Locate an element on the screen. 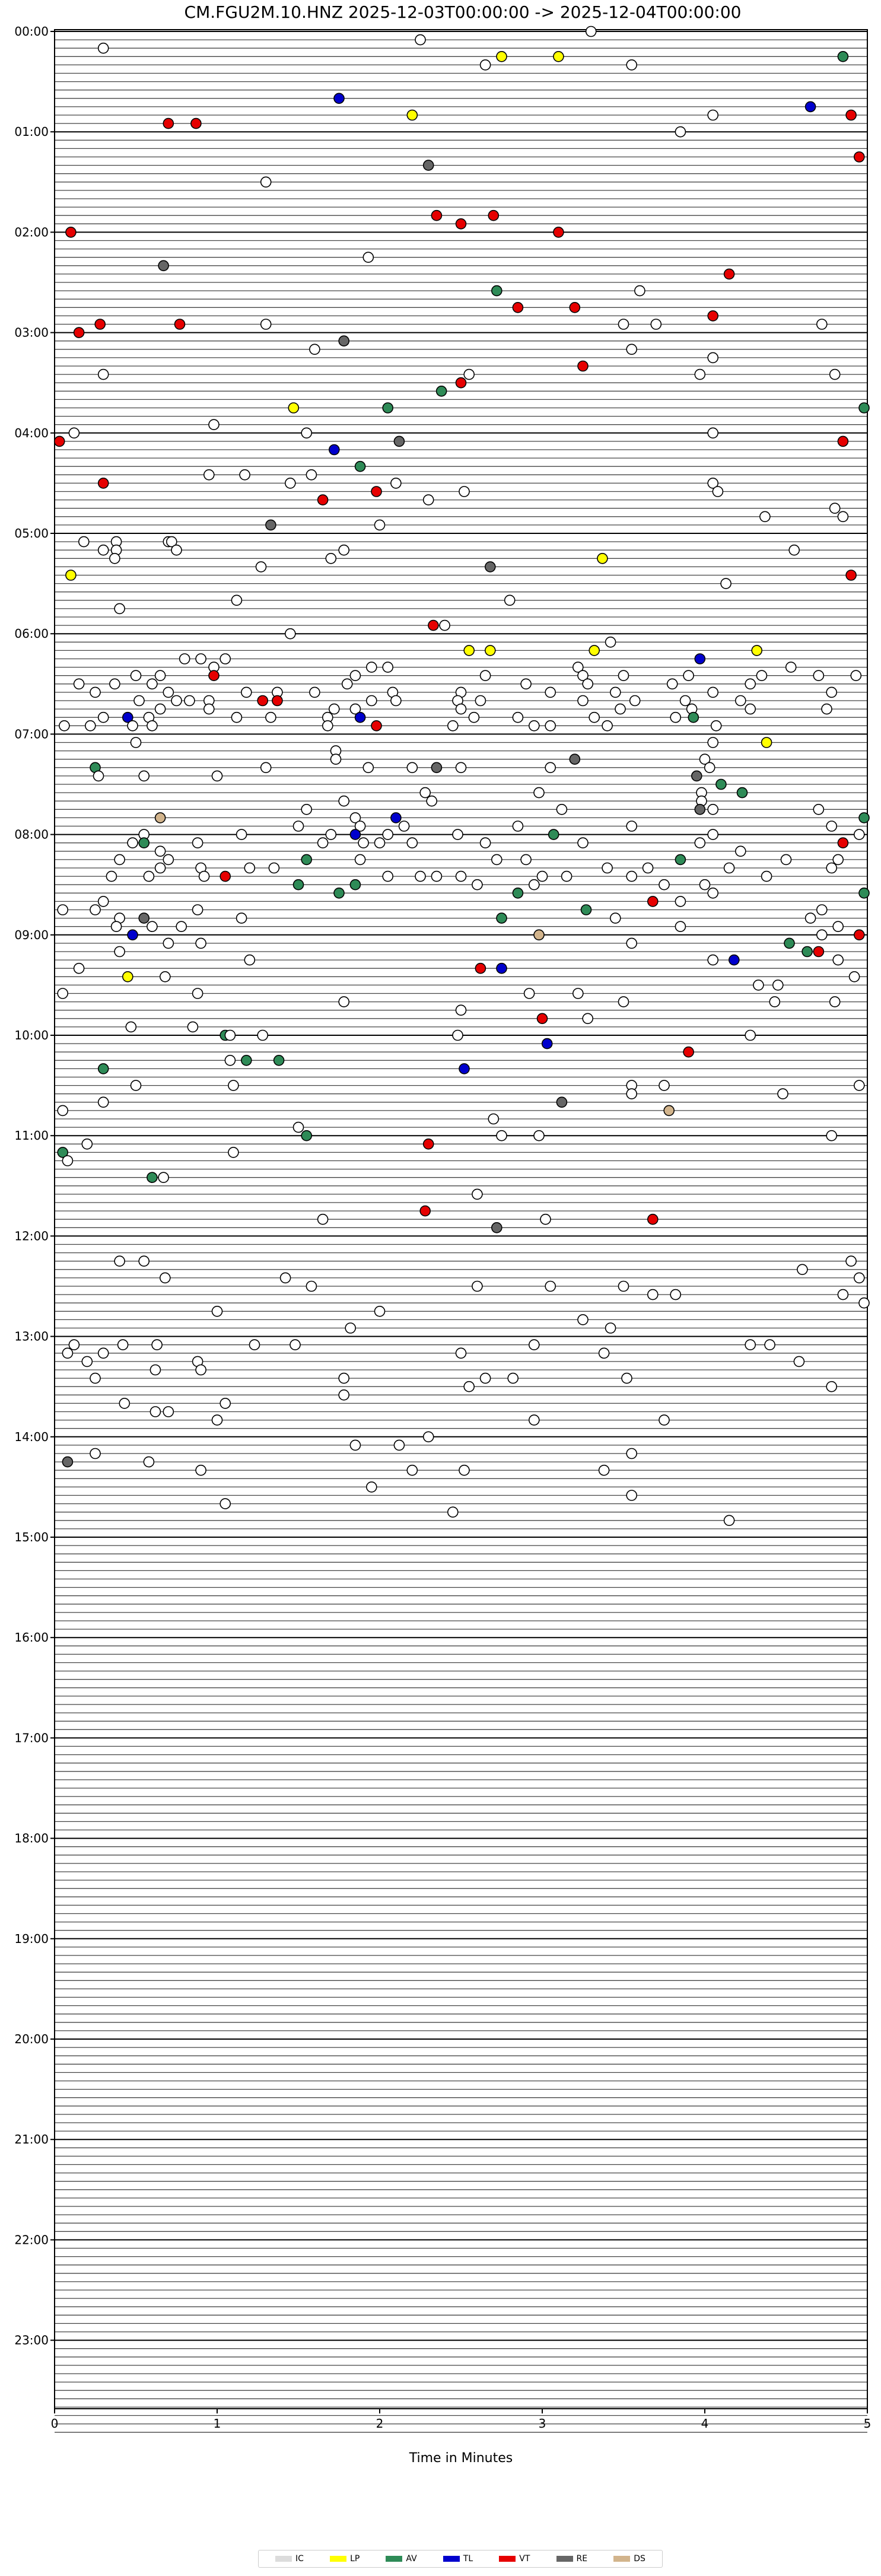 The width and height of the screenshot is (881, 2576). legend: IC LP AV TL VT RE DS is located at coordinates (461, 2559).